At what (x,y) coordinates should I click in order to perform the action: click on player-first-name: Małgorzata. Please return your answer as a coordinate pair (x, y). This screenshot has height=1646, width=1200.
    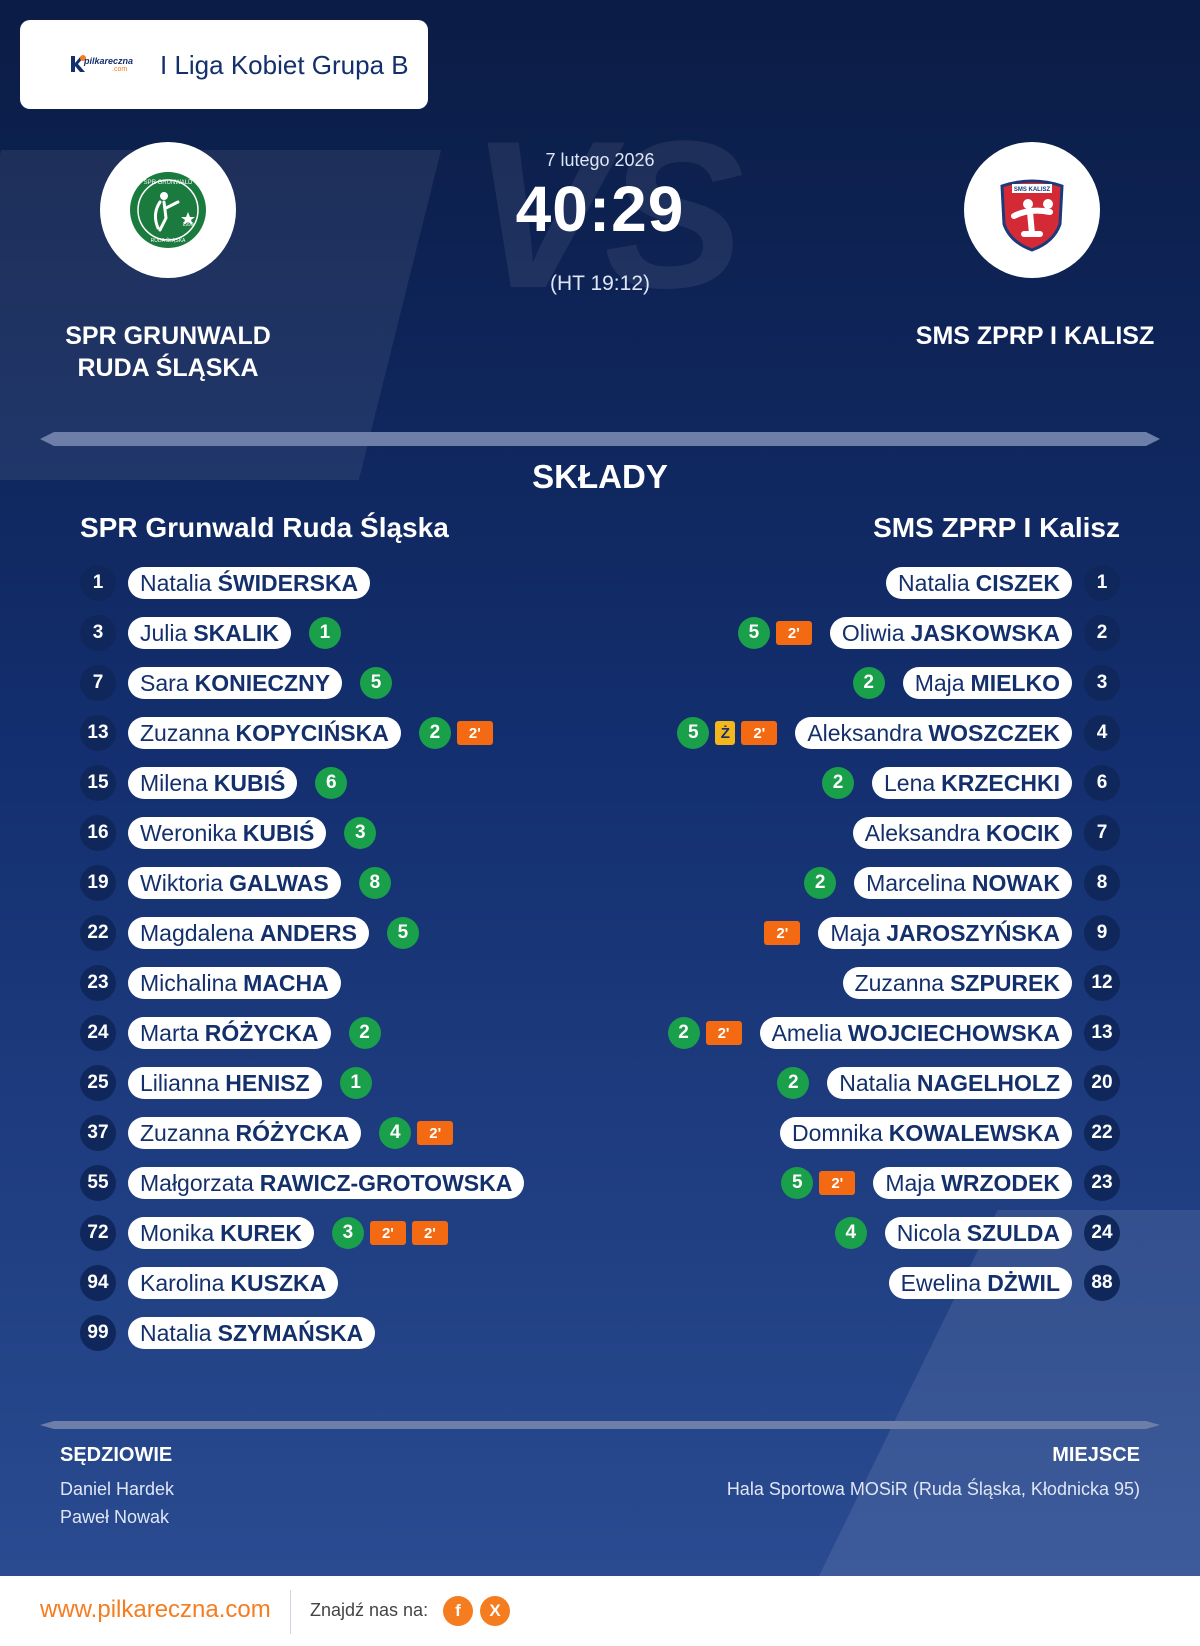
    Looking at the image, I should click on (197, 1182).